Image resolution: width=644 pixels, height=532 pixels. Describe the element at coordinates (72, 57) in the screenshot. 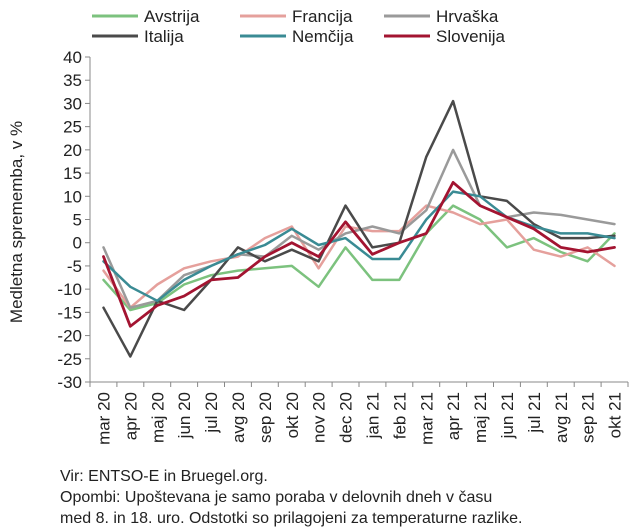

I see `y-tick-label: 40` at that location.